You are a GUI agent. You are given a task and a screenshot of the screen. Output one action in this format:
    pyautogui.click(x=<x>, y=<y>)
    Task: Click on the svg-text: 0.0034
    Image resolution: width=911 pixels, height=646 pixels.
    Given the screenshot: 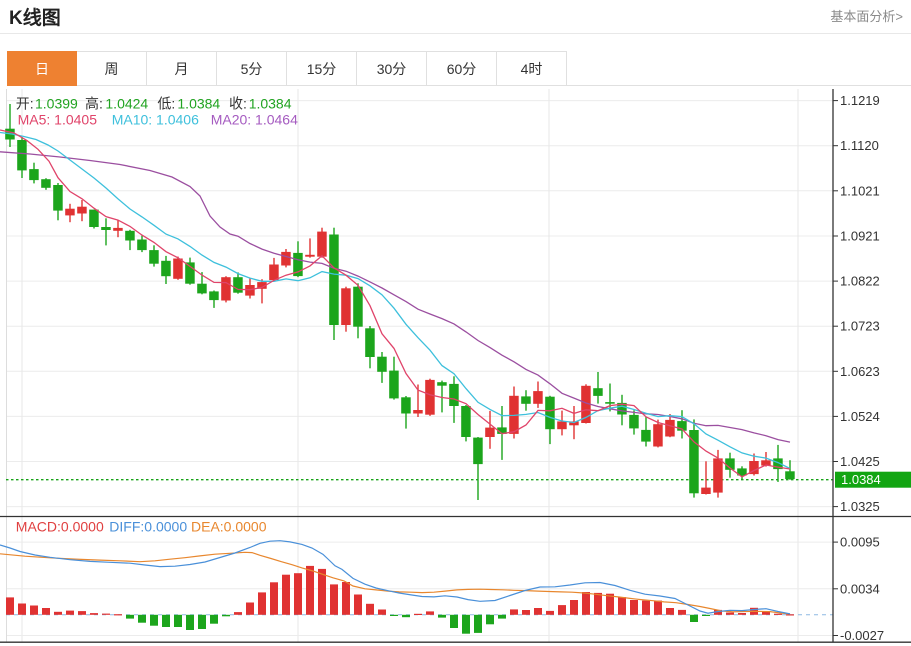 What is the action you would take?
    pyautogui.click(x=860, y=588)
    